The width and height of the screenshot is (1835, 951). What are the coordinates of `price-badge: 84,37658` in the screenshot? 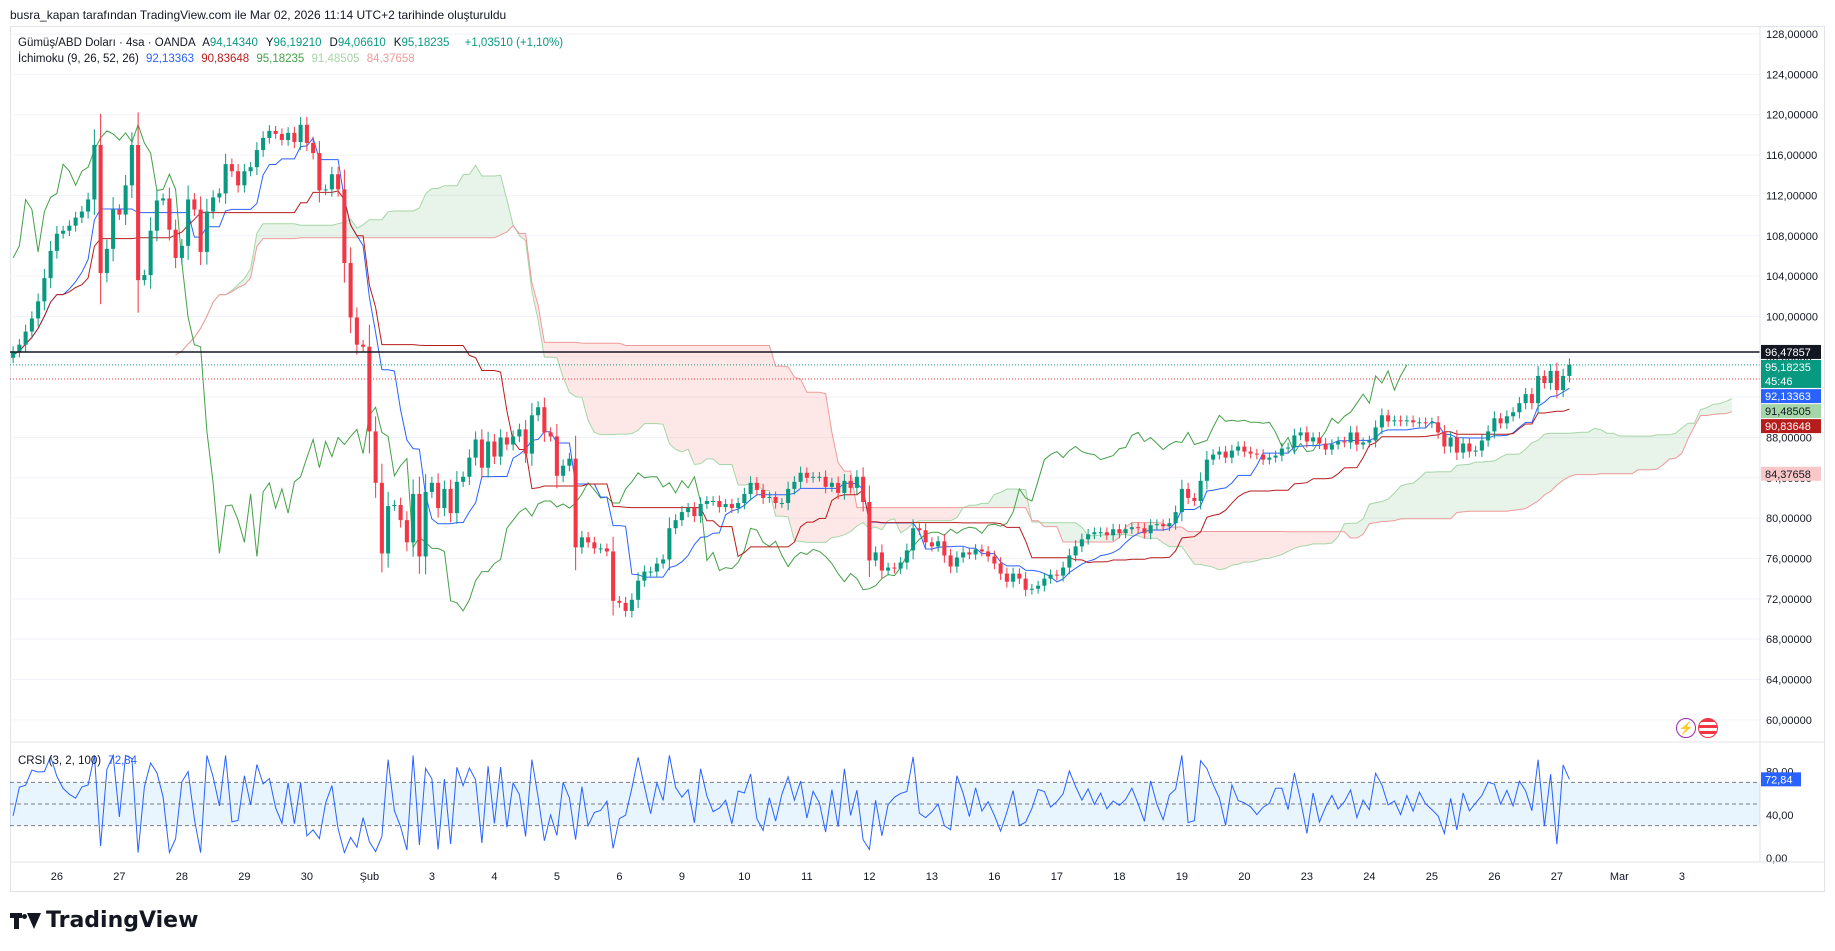 It's located at (1791, 473).